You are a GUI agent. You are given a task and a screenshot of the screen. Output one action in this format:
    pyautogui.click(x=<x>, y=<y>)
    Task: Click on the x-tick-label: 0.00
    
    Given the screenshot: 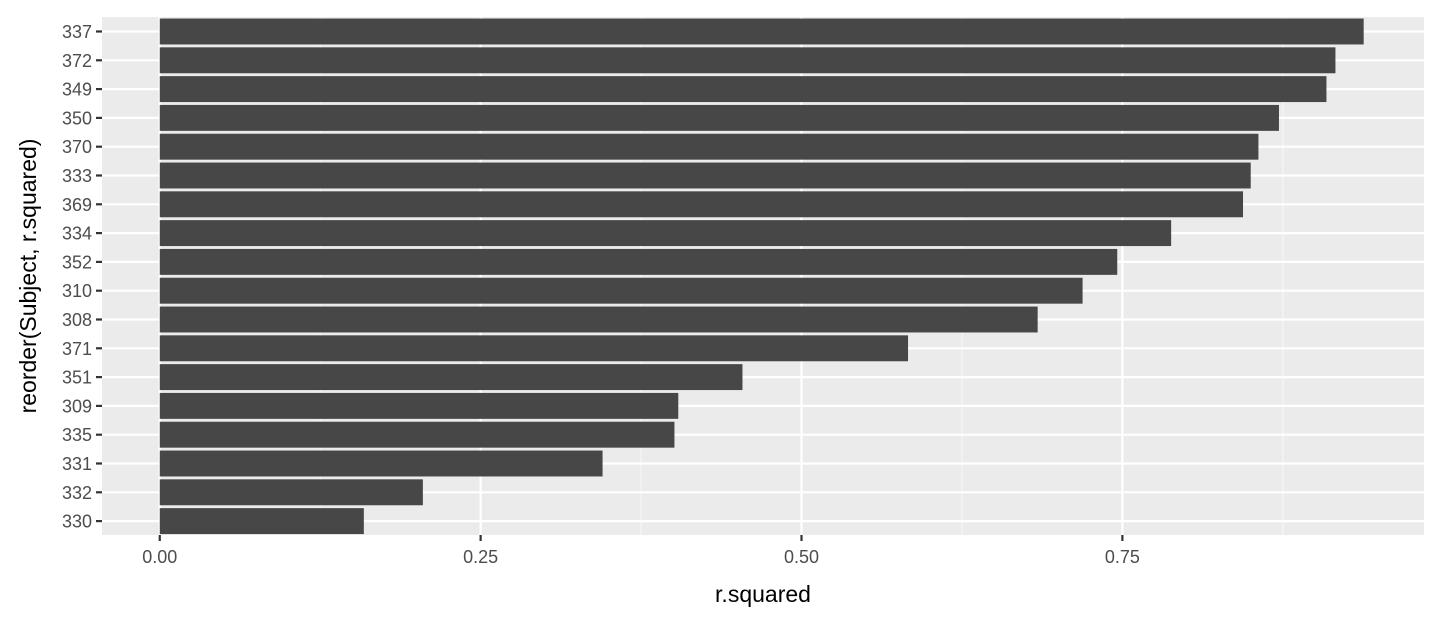 What is the action you would take?
    pyautogui.click(x=159, y=557)
    